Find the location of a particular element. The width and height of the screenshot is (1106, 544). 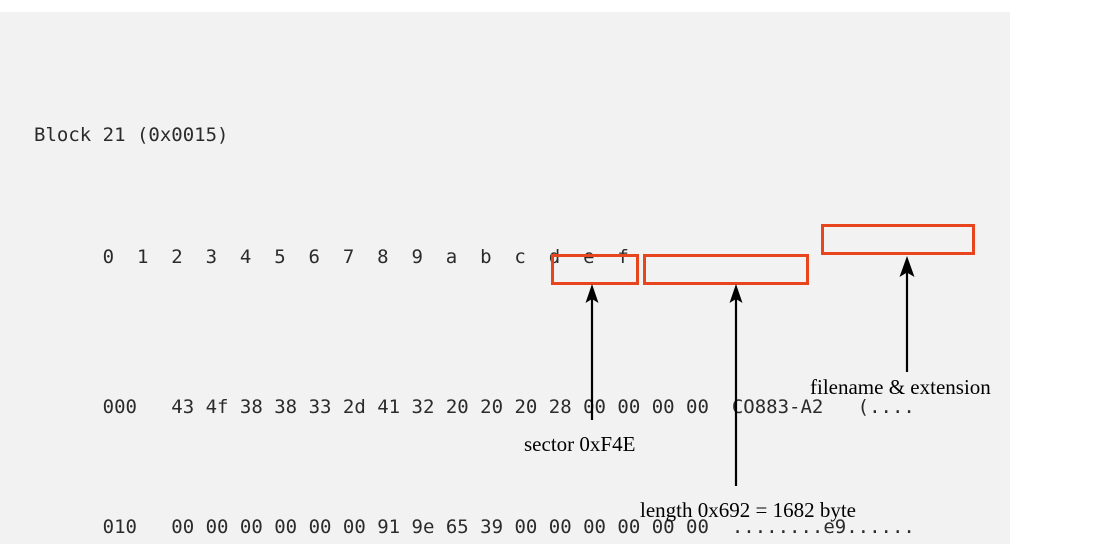

annotation-label-filename: filename & extension is located at coordinates (900, 387).